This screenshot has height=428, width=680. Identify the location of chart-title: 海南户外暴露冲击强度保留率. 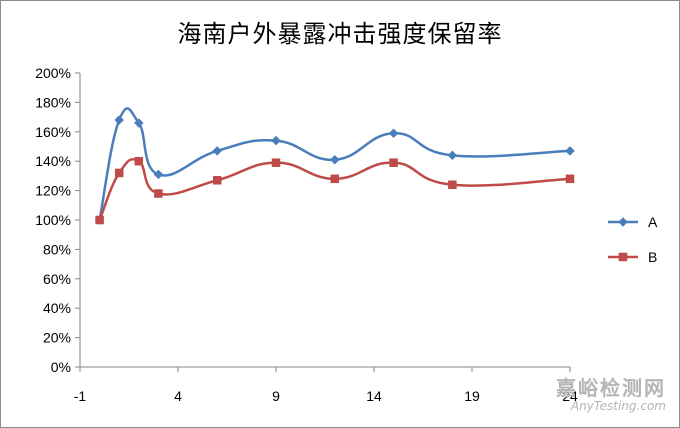
(340, 34).